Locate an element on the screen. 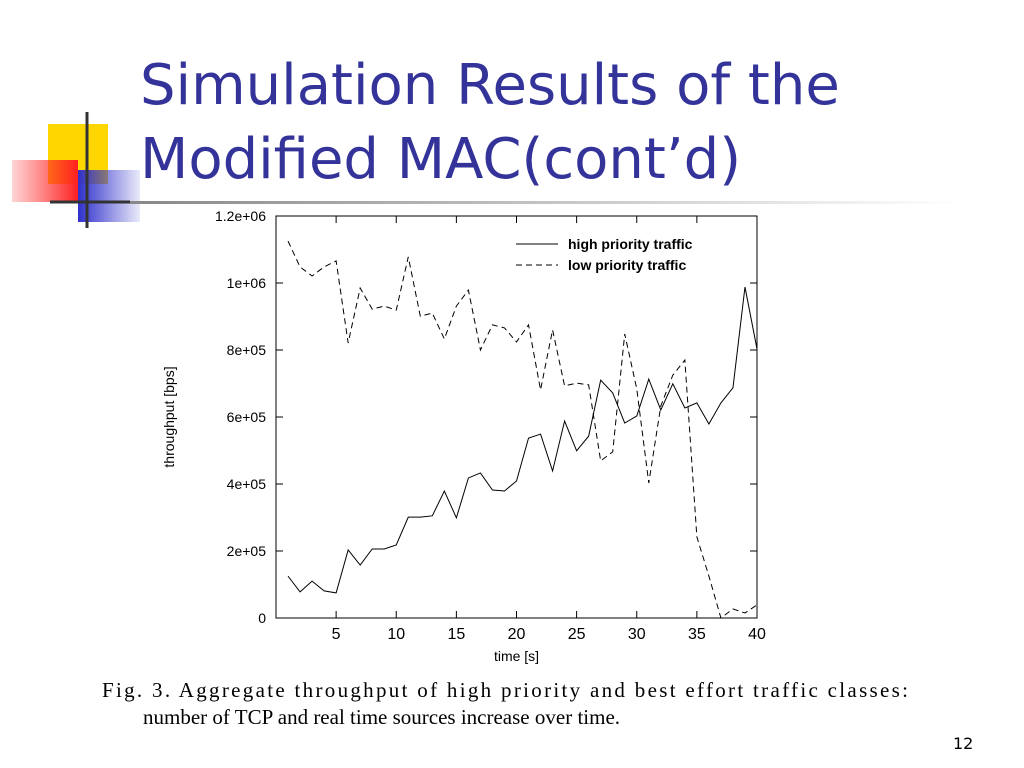  x-tick-label: 40 is located at coordinates (757, 634).